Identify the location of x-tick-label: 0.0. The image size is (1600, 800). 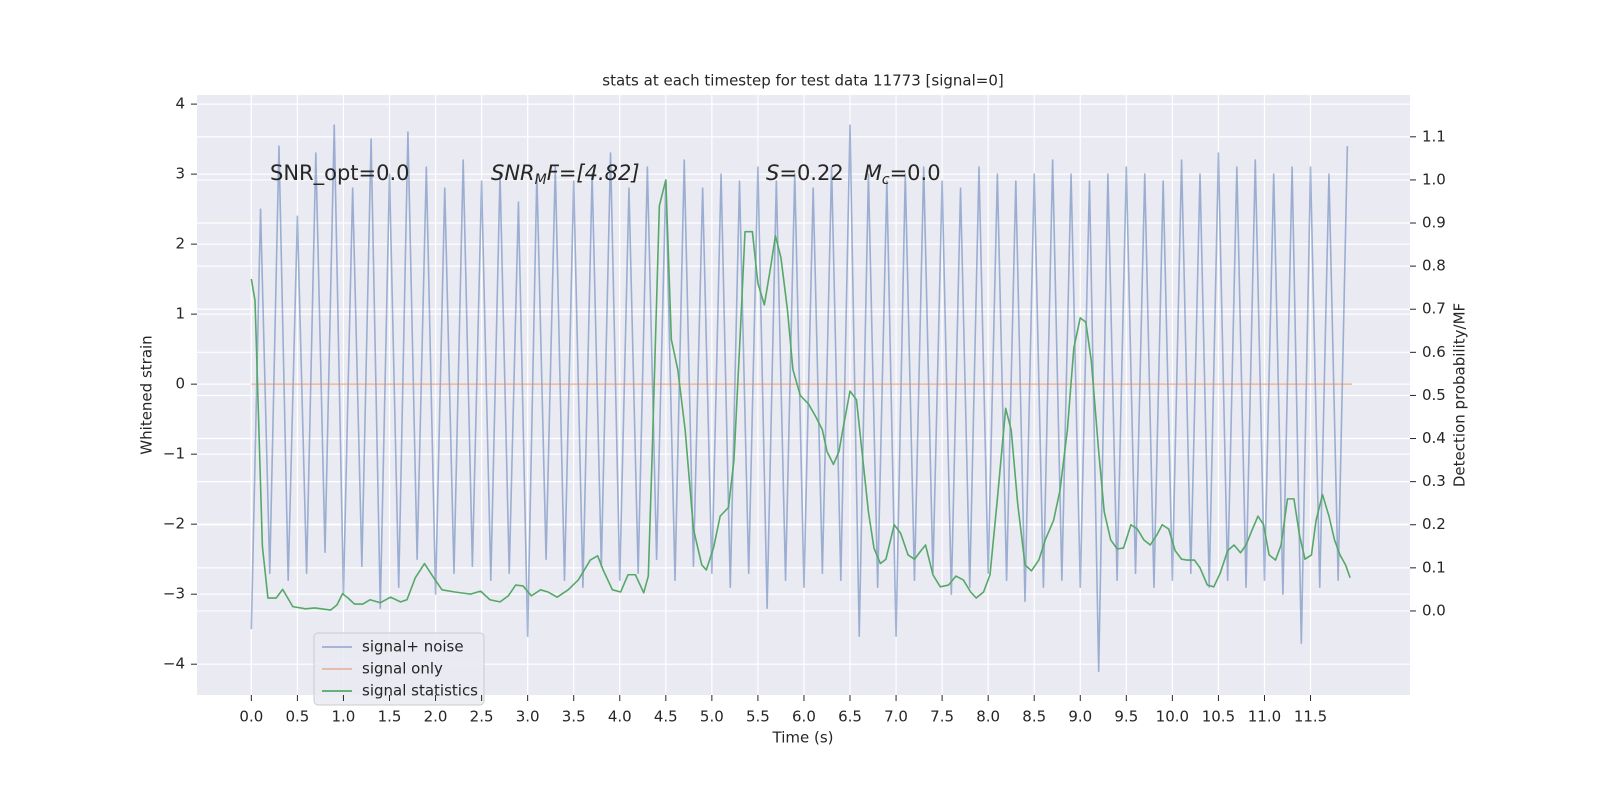
(251, 717).